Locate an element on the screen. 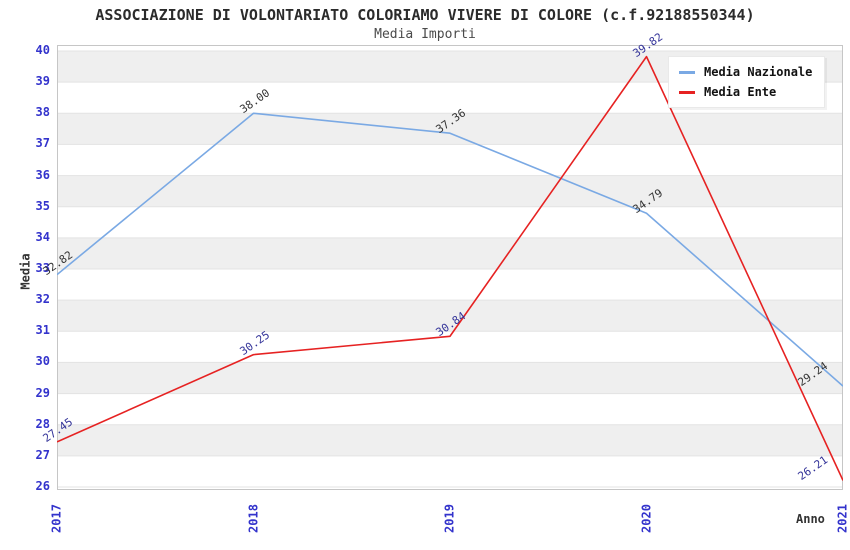 The width and height of the screenshot is (850, 550). y-tick-label: 26 is located at coordinates (42, 486).